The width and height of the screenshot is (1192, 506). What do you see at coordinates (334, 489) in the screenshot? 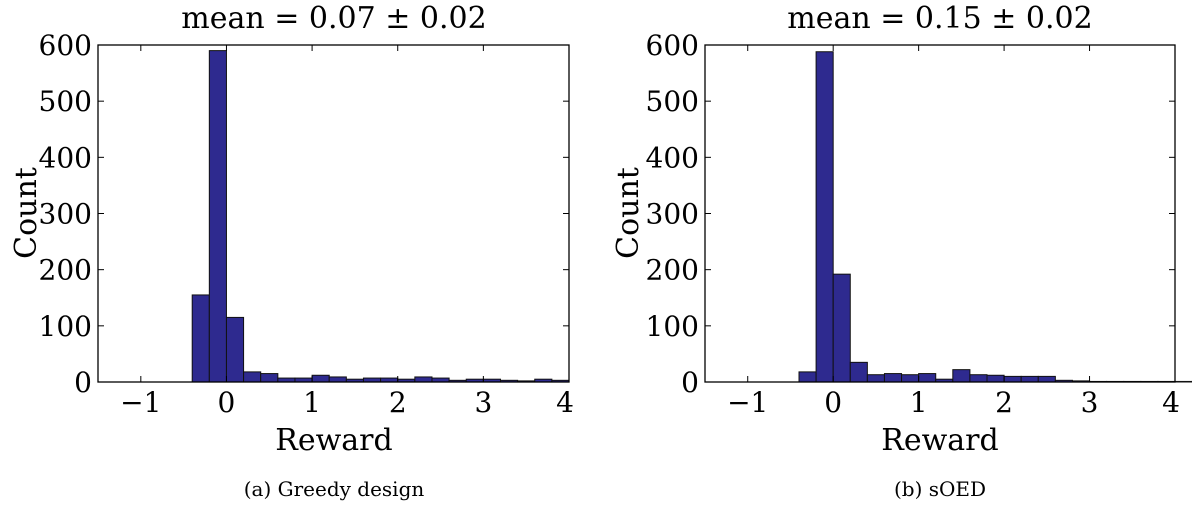
I see `figure-caption: (a) Greedy design` at bounding box center [334, 489].